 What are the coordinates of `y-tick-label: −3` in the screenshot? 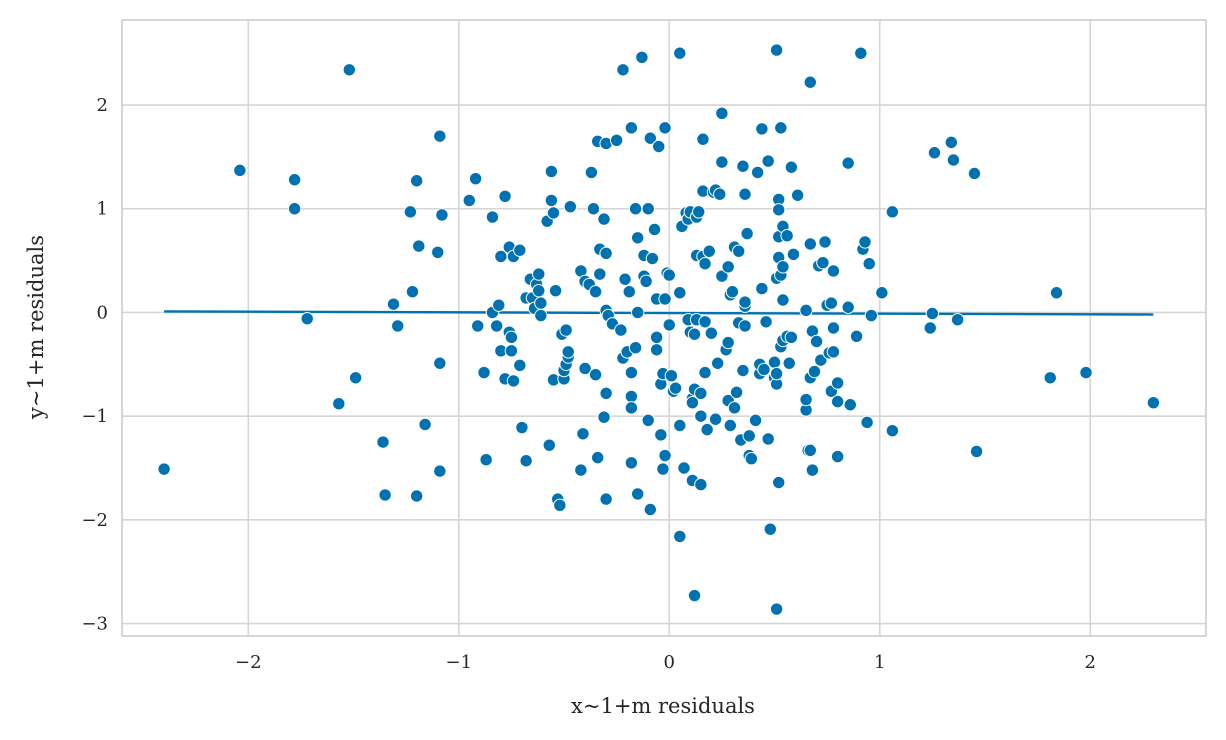 It's located at (94, 624).